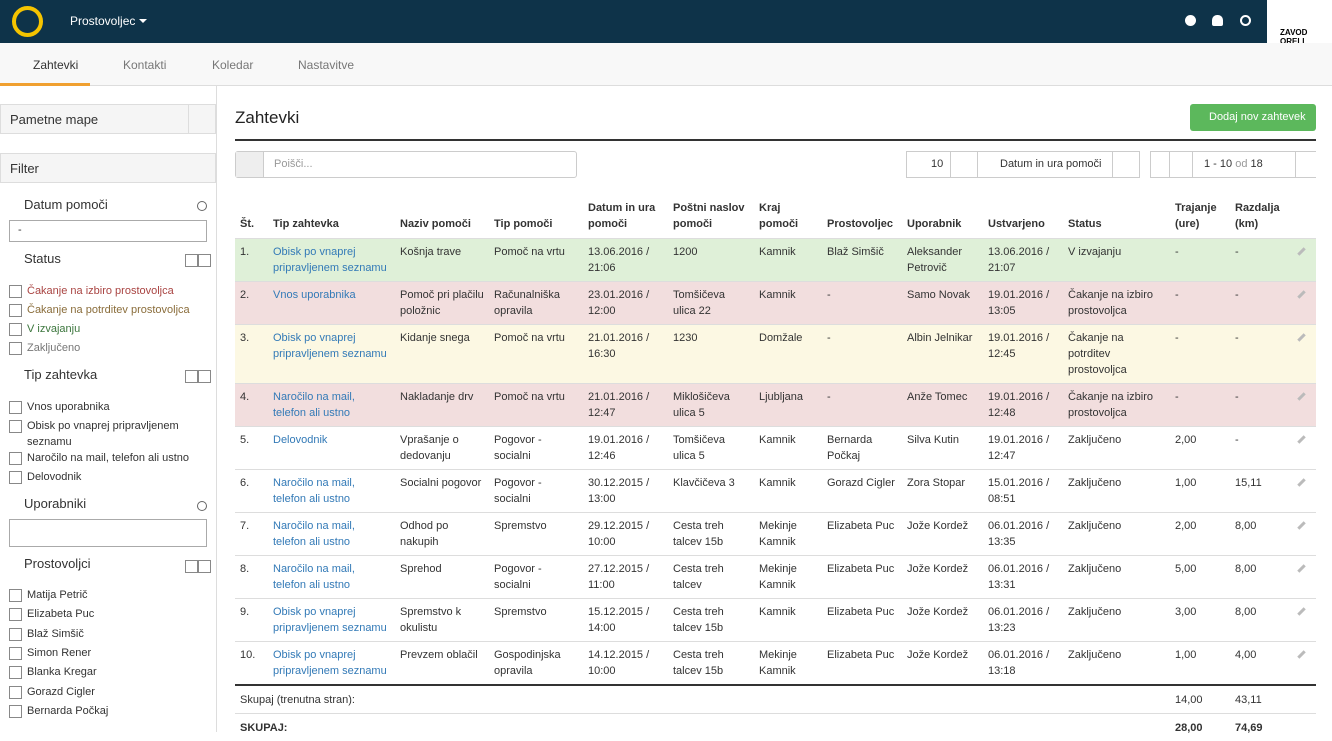  I want to click on notifications-icon, so click(1217, 20).